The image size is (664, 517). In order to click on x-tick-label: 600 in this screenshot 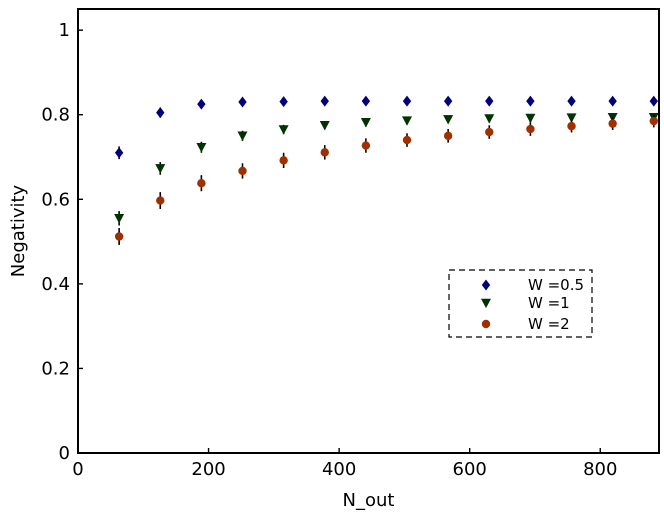, I will do `click(470, 469)`.